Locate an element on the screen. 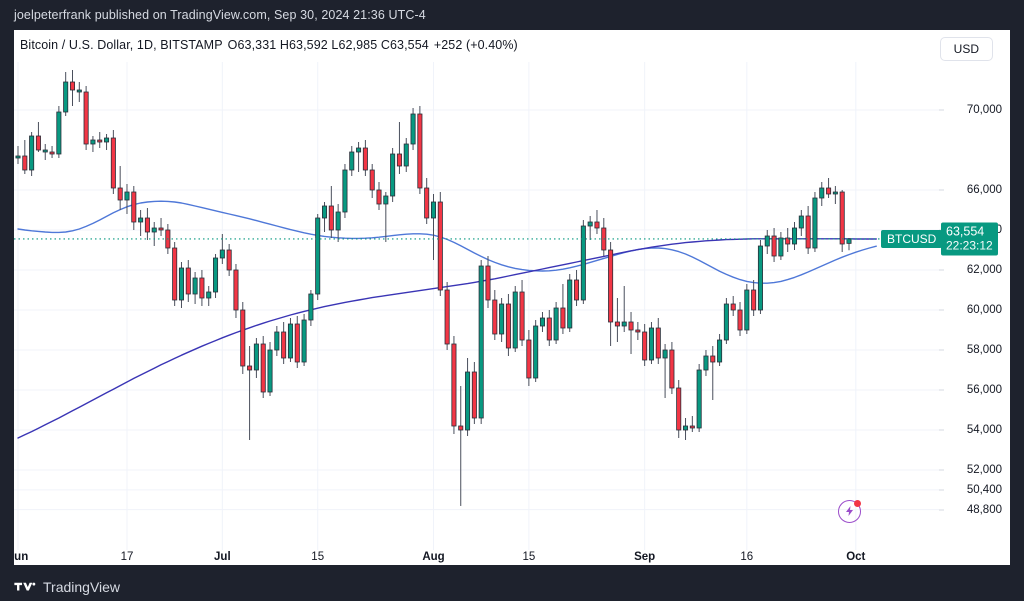  lightning-bolt-icon is located at coordinates (849, 511).